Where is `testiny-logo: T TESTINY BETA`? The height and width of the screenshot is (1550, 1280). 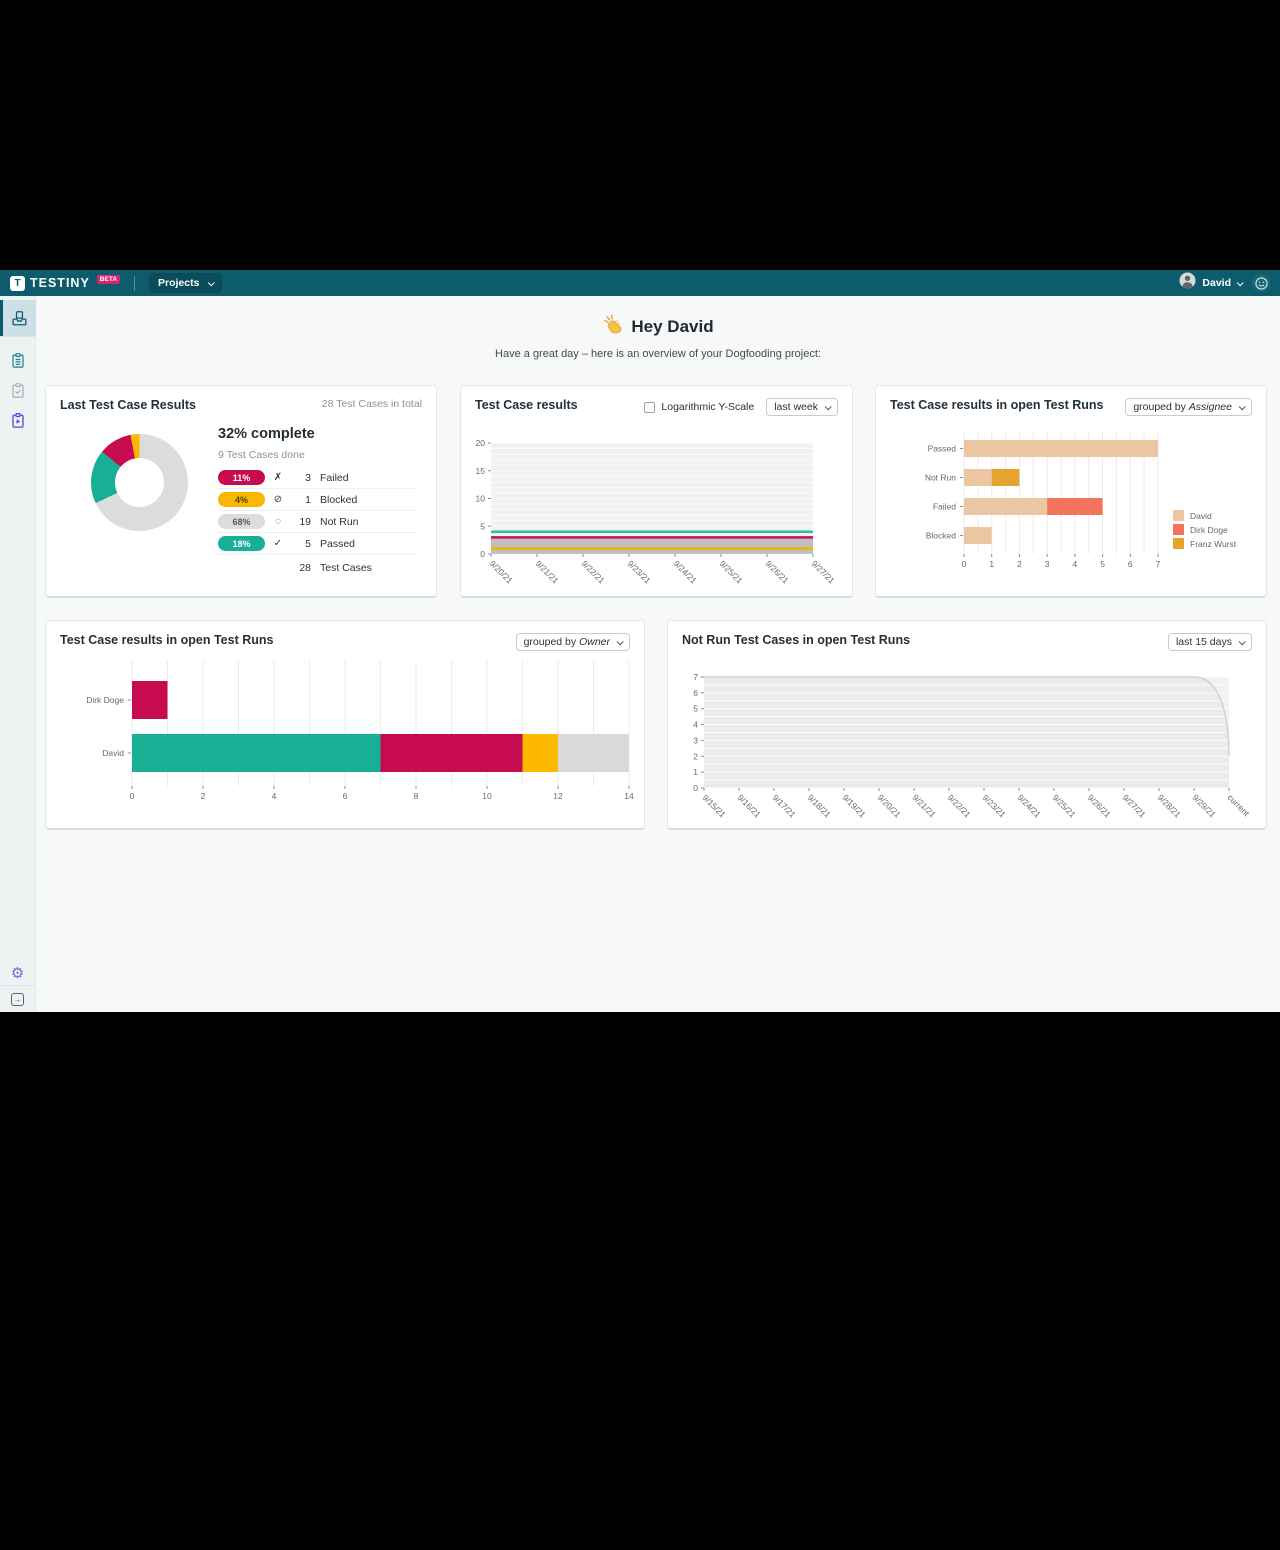 testiny-logo: T TESTINY BETA is located at coordinates (65, 282).